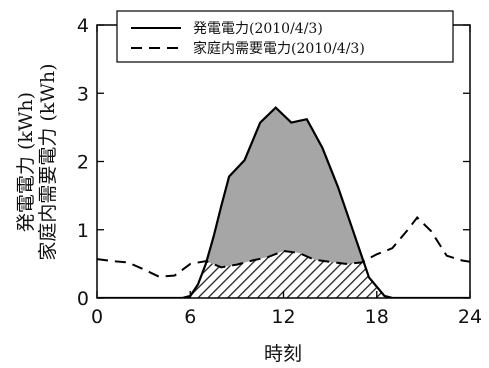 This screenshot has height=368, width=489. Describe the element at coordinates (48, 161) in the screenshot. I see `y-axis-title-line-2: 家庭内需要電力 (kWh)` at that location.